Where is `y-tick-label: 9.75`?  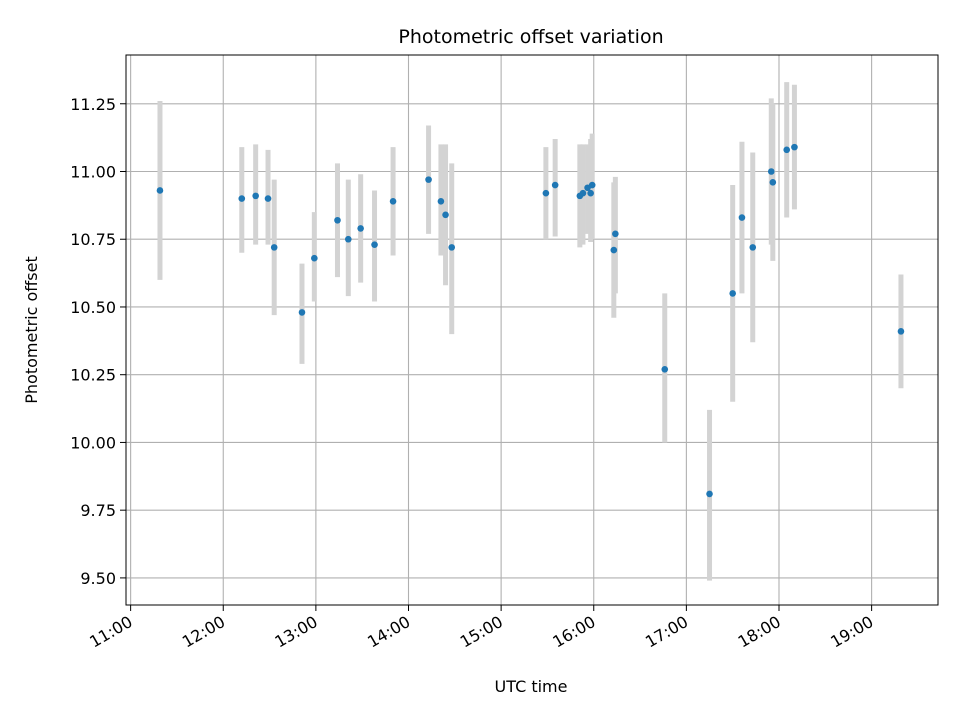 y-tick-label: 9.75 is located at coordinates (98, 510).